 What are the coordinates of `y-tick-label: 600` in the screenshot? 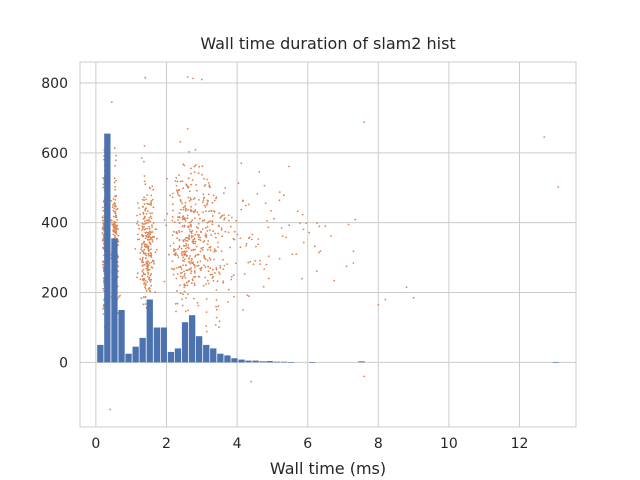 It's located at (54, 154).